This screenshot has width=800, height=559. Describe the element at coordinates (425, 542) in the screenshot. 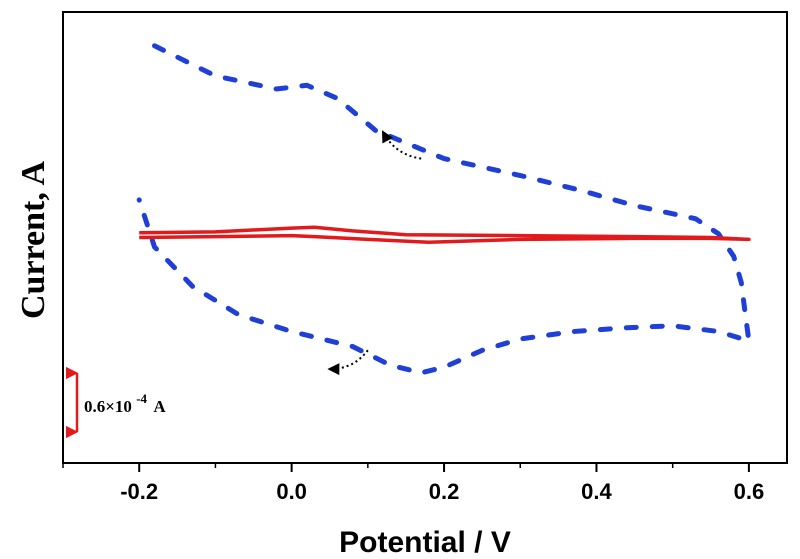

I see `x-axis-title: Potential / V` at that location.